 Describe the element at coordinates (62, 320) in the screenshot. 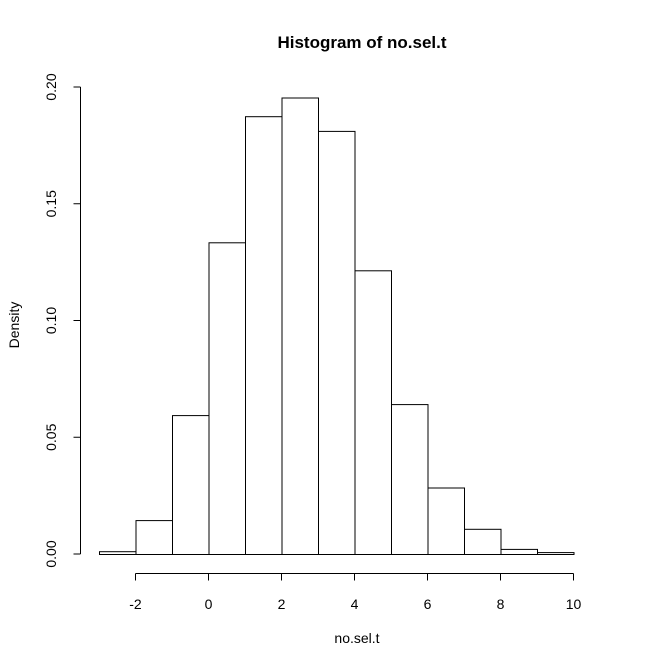

I see `y-axis: 0.00 0.05 0.10 0.15 0.20` at that location.